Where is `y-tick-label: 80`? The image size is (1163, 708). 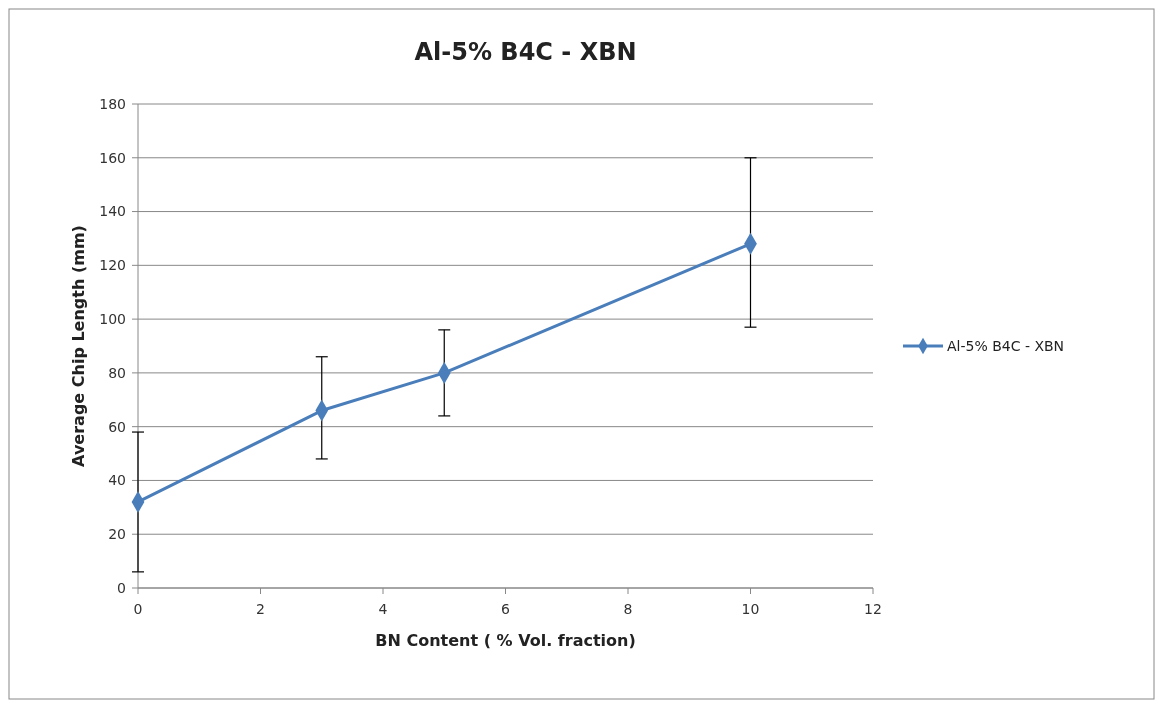
y-tick-label: 80 is located at coordinates (117, 372).